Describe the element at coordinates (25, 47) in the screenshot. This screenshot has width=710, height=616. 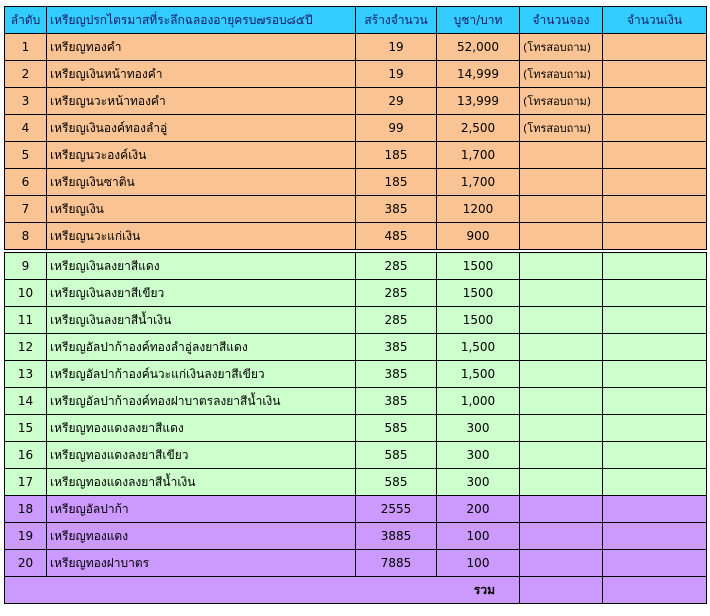
I see `cell-no: 1` at that location.